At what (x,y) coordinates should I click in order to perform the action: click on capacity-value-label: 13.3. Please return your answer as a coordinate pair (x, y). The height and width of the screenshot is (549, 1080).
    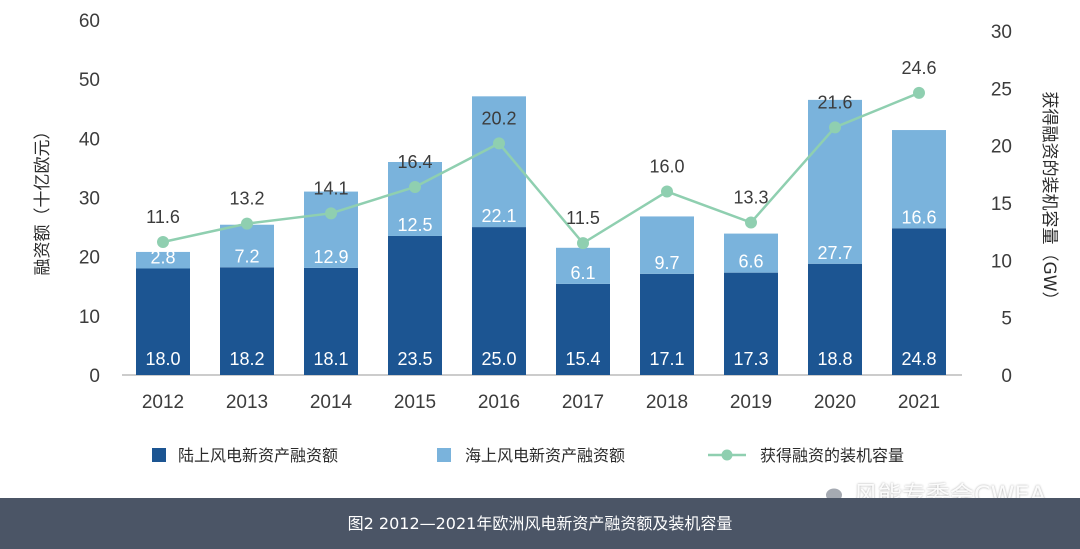
    Looking at the image, I should click on (750, 197).